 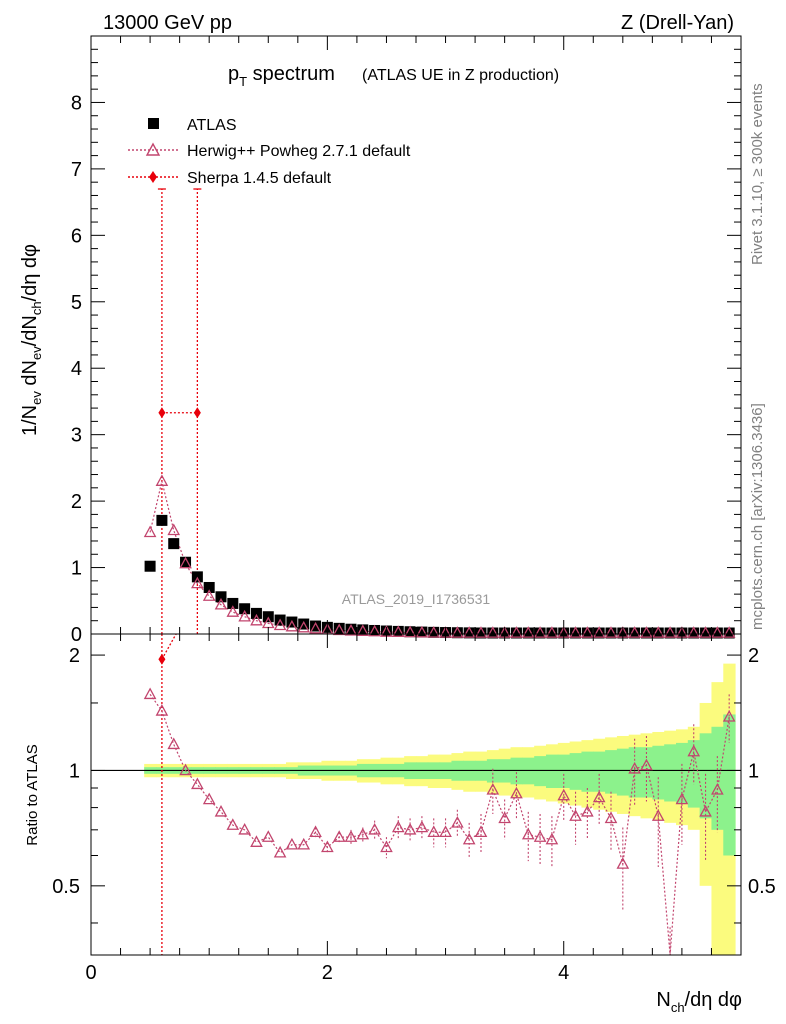 I want to click on mcplots-label: mcplots.cern.ch [arXiv:1306.3436], so click(x=757, y=516).